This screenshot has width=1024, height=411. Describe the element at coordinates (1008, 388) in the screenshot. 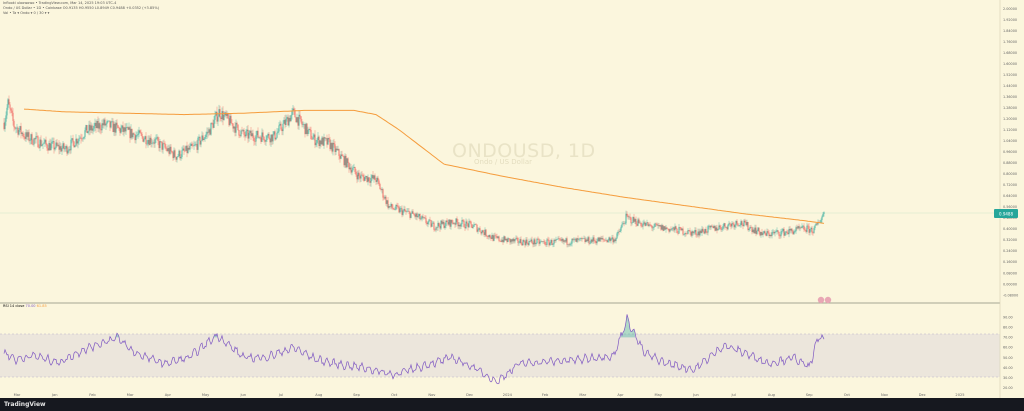

I see `rsi-tick-label: 20.00` at that location.